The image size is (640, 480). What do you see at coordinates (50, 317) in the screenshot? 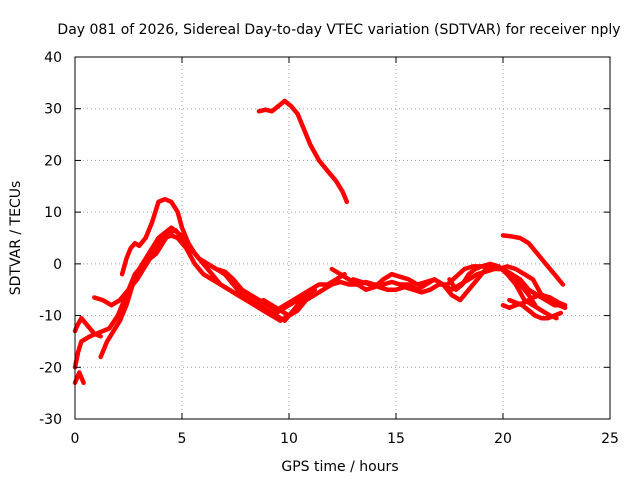
I see `y-tick-label: -10` at bounding box center [50, 317].